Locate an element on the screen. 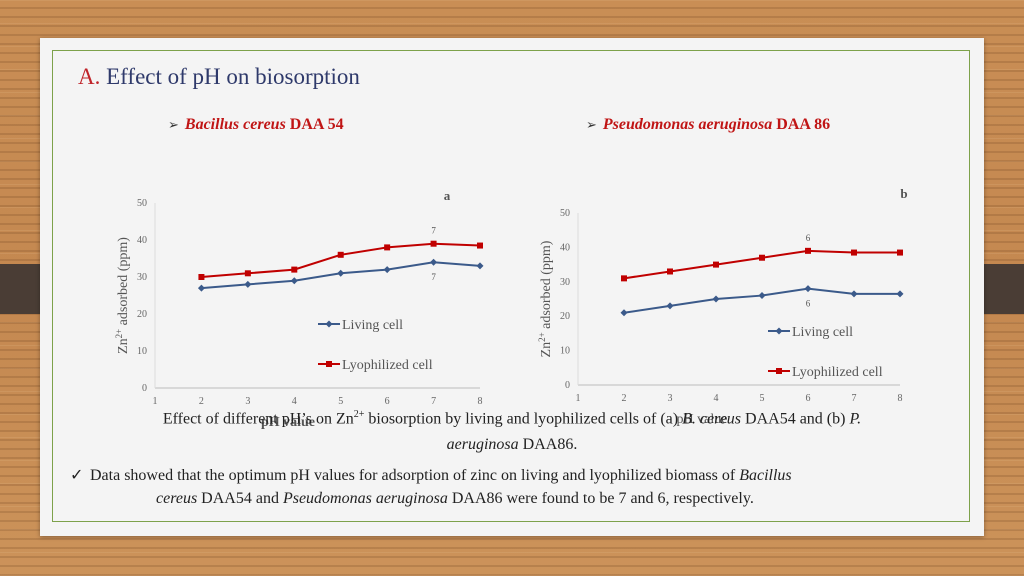 This screenshot has height=576, width=1024. panel-label: a is located at coordinates (447, 195).